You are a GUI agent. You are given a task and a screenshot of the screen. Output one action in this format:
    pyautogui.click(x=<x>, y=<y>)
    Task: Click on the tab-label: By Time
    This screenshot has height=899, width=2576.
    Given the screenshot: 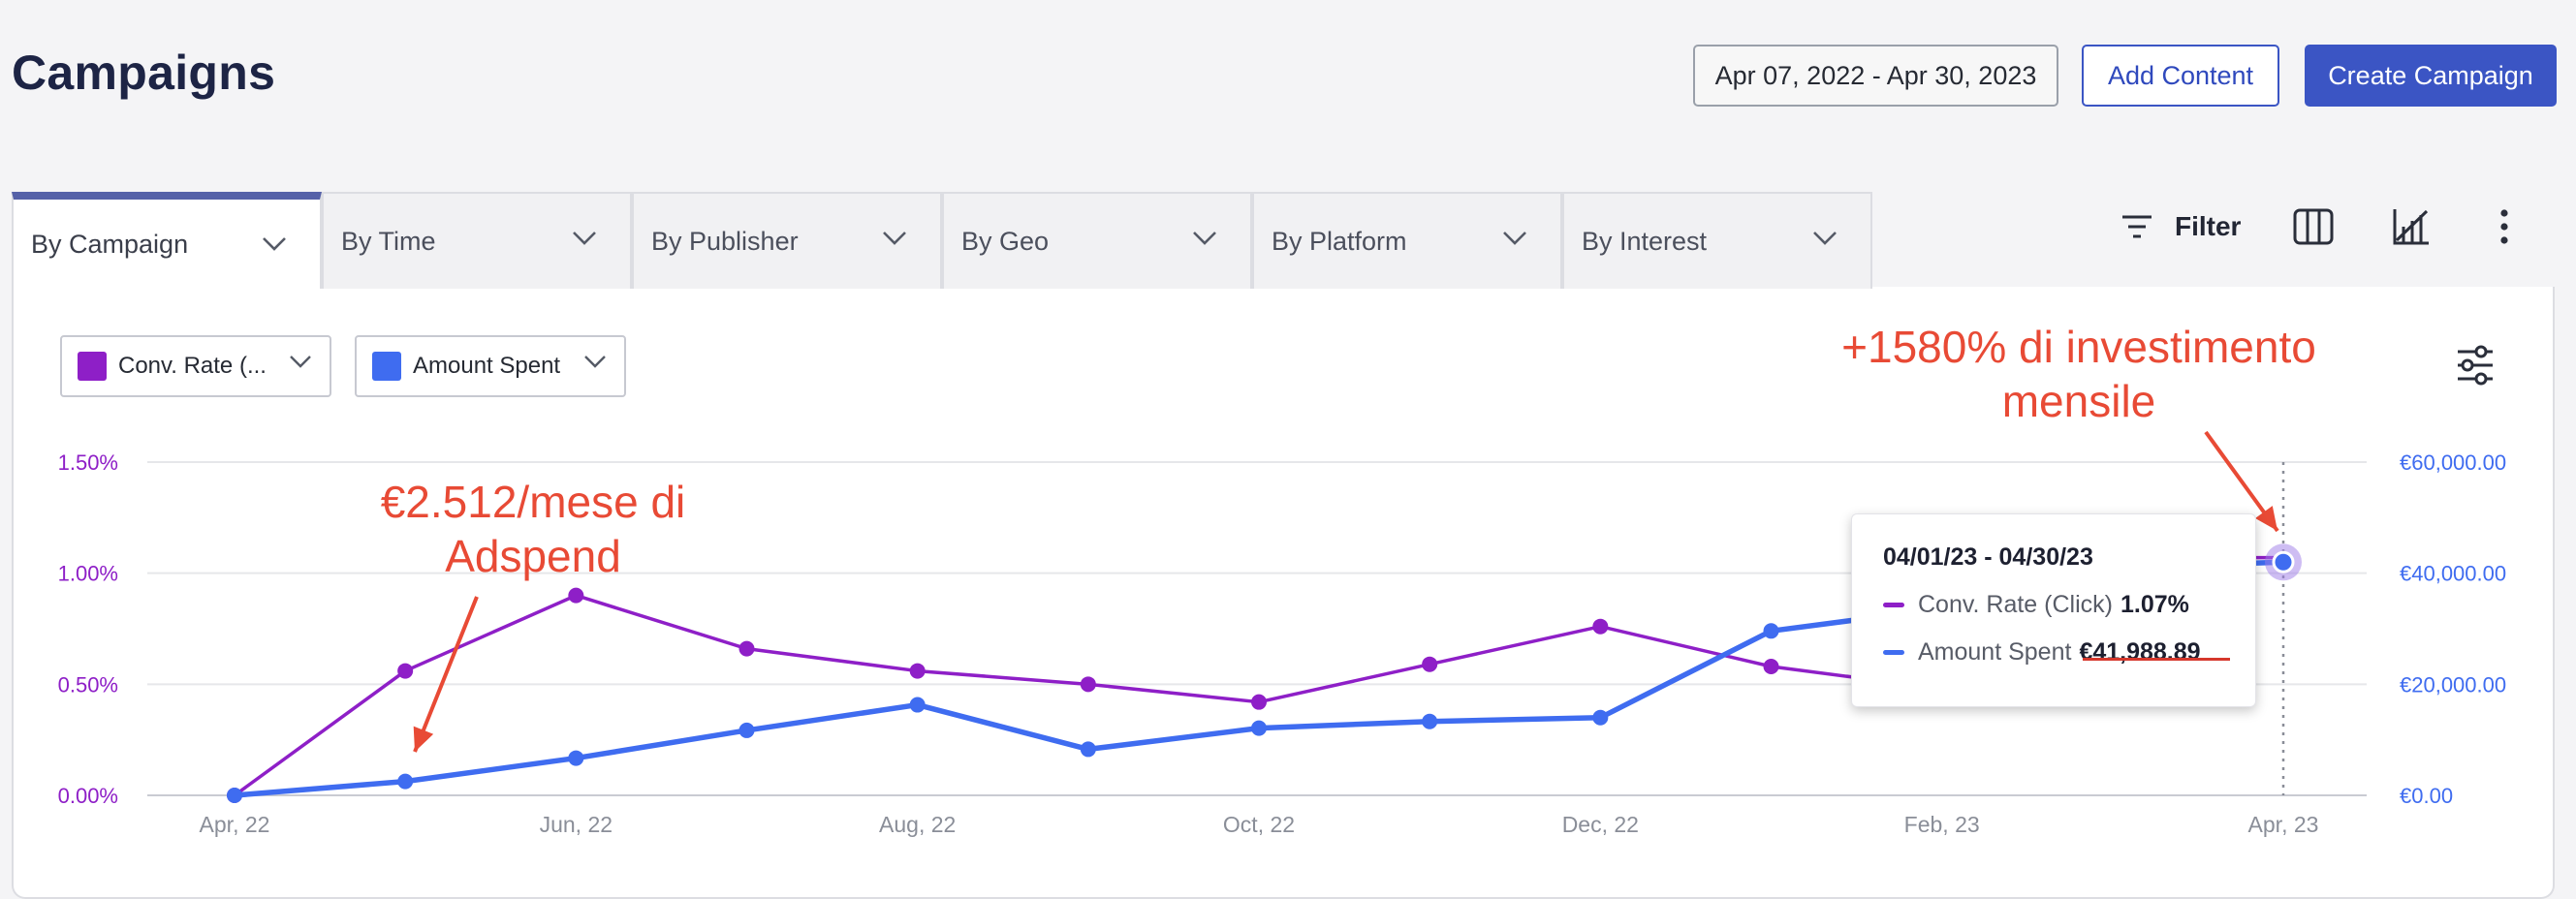 What is the action you would take?
    pyautogui.click(x=388, y=241)
    